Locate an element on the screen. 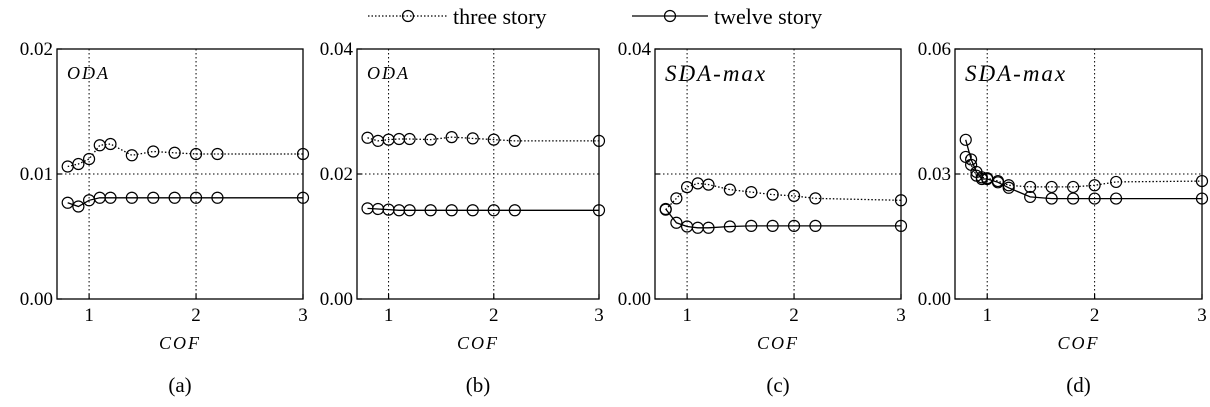 The height and width of the screenshot is (407, 1210). legend-label-three-story: three story is located at coordinates (499, 16).